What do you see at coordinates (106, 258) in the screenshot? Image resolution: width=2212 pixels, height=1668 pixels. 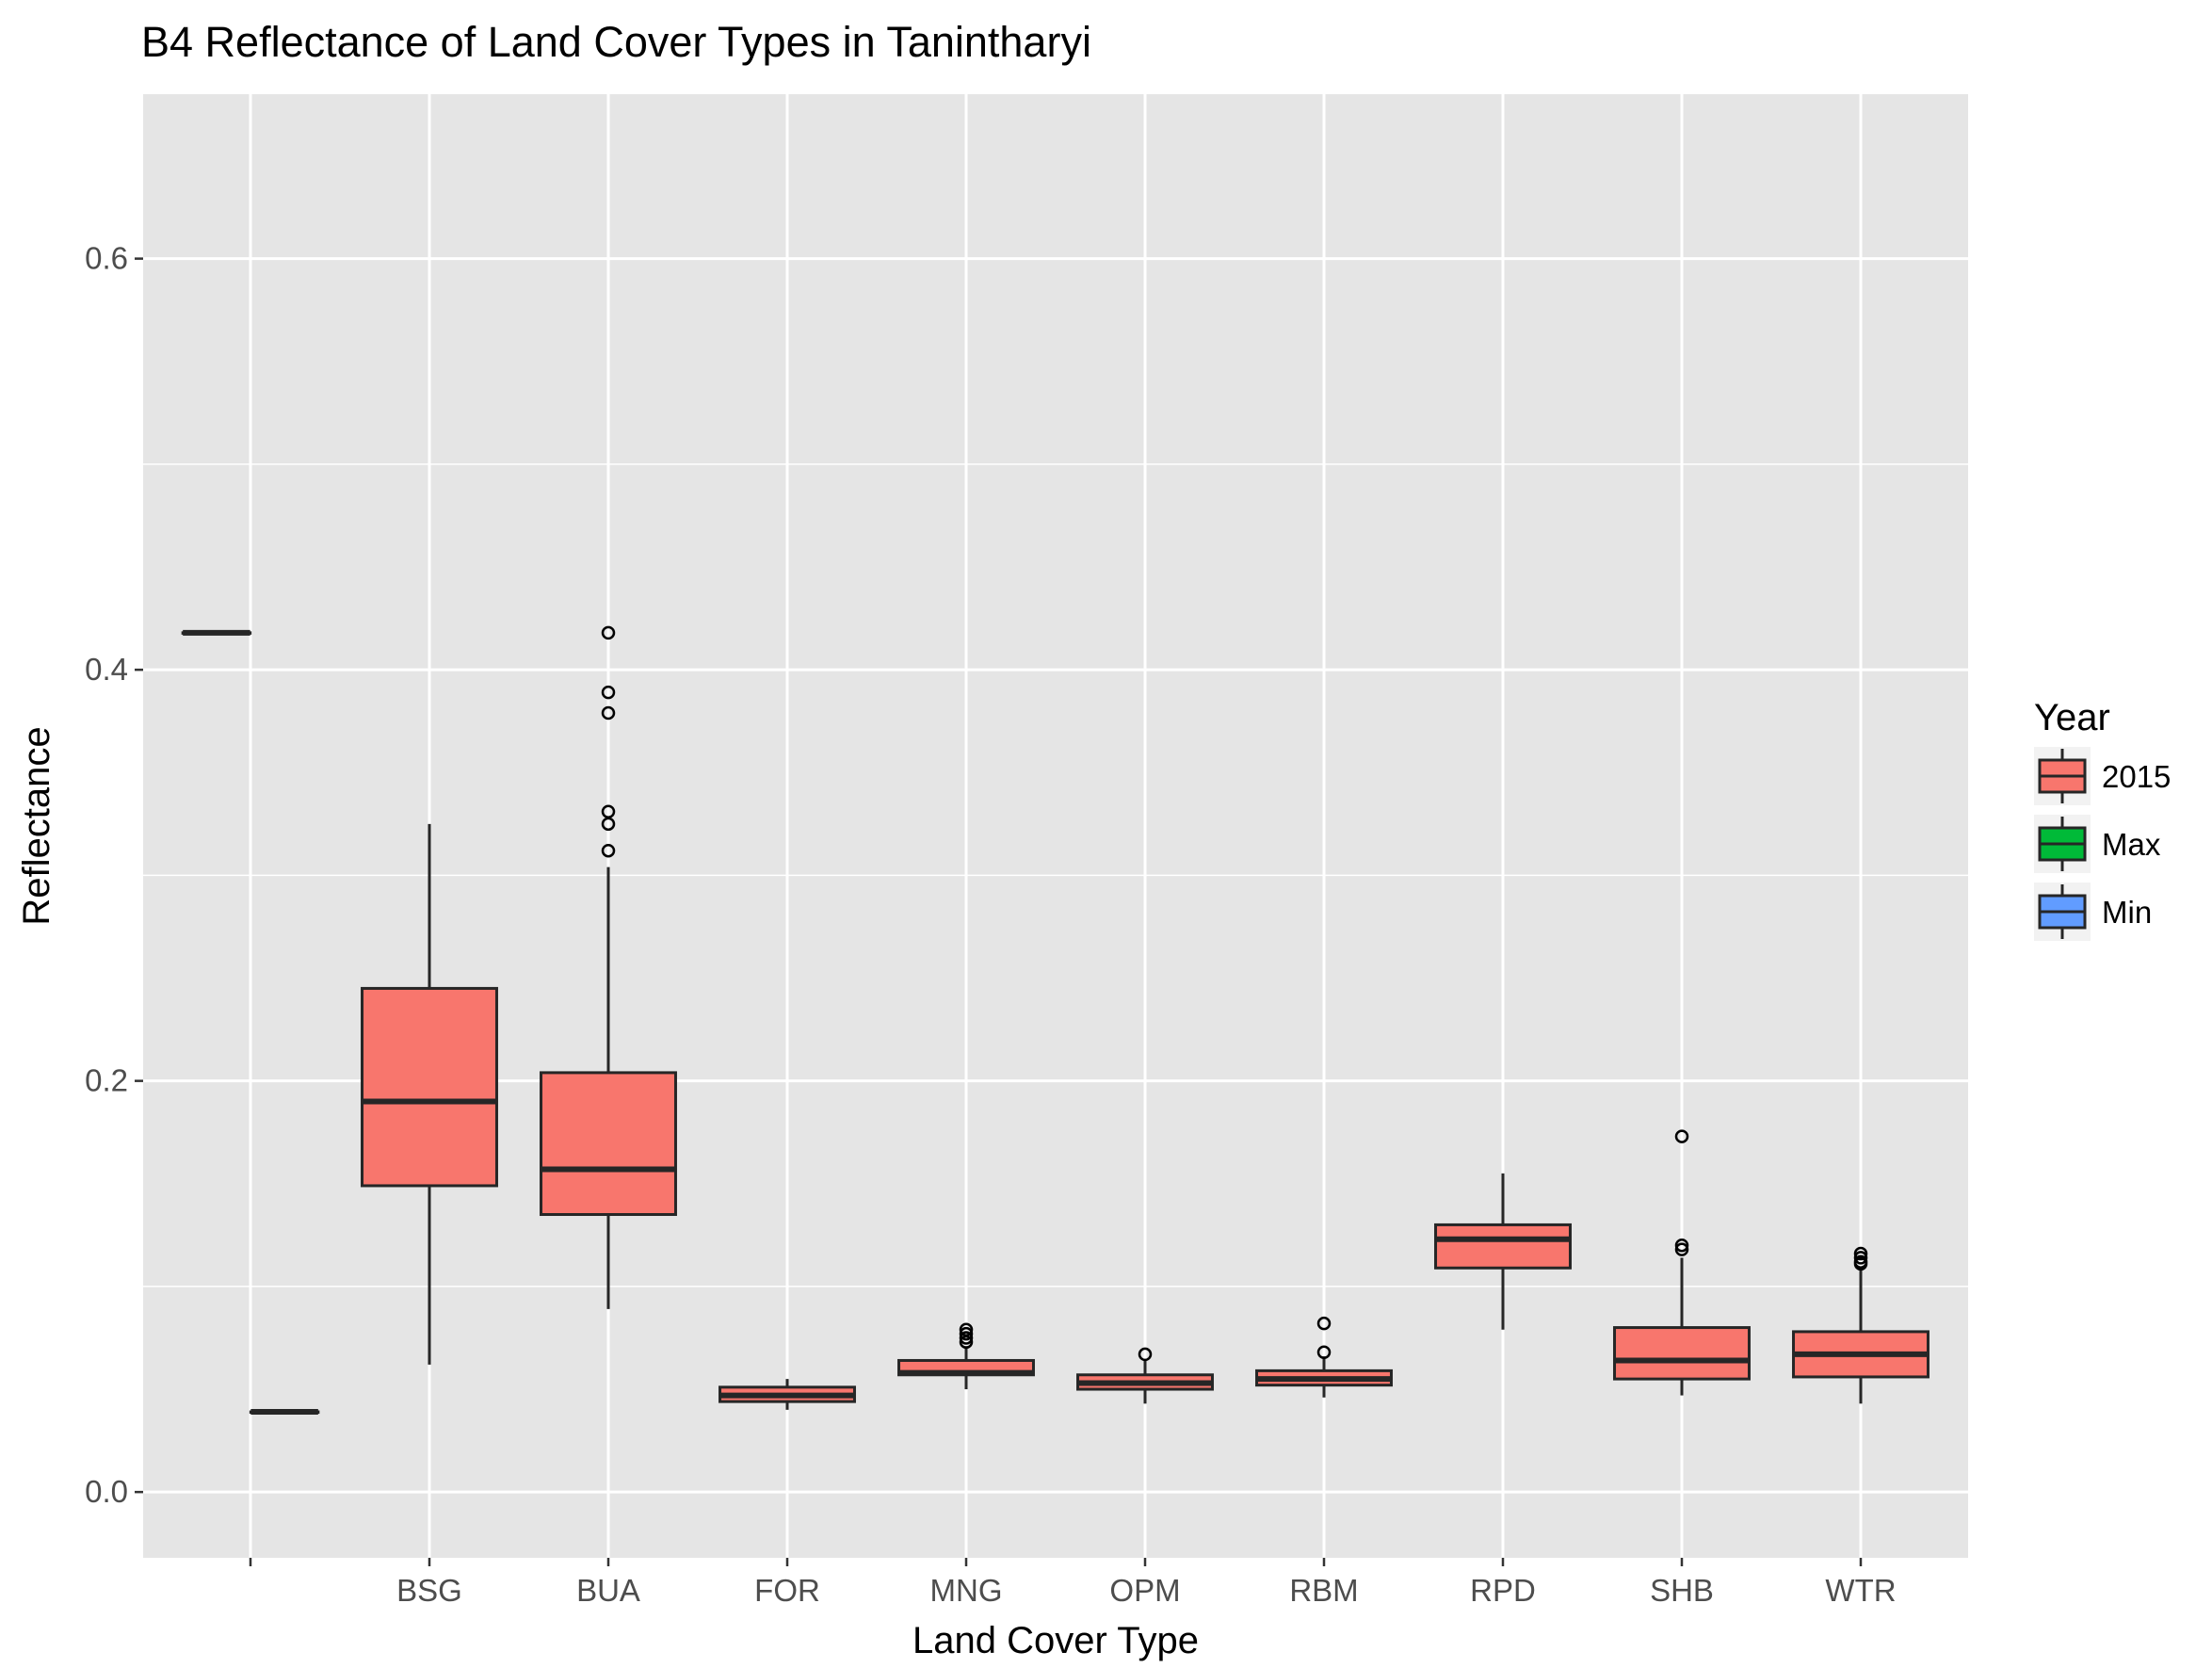 I see `y-tick-label: 0.6` at bounding box center [106, 258].